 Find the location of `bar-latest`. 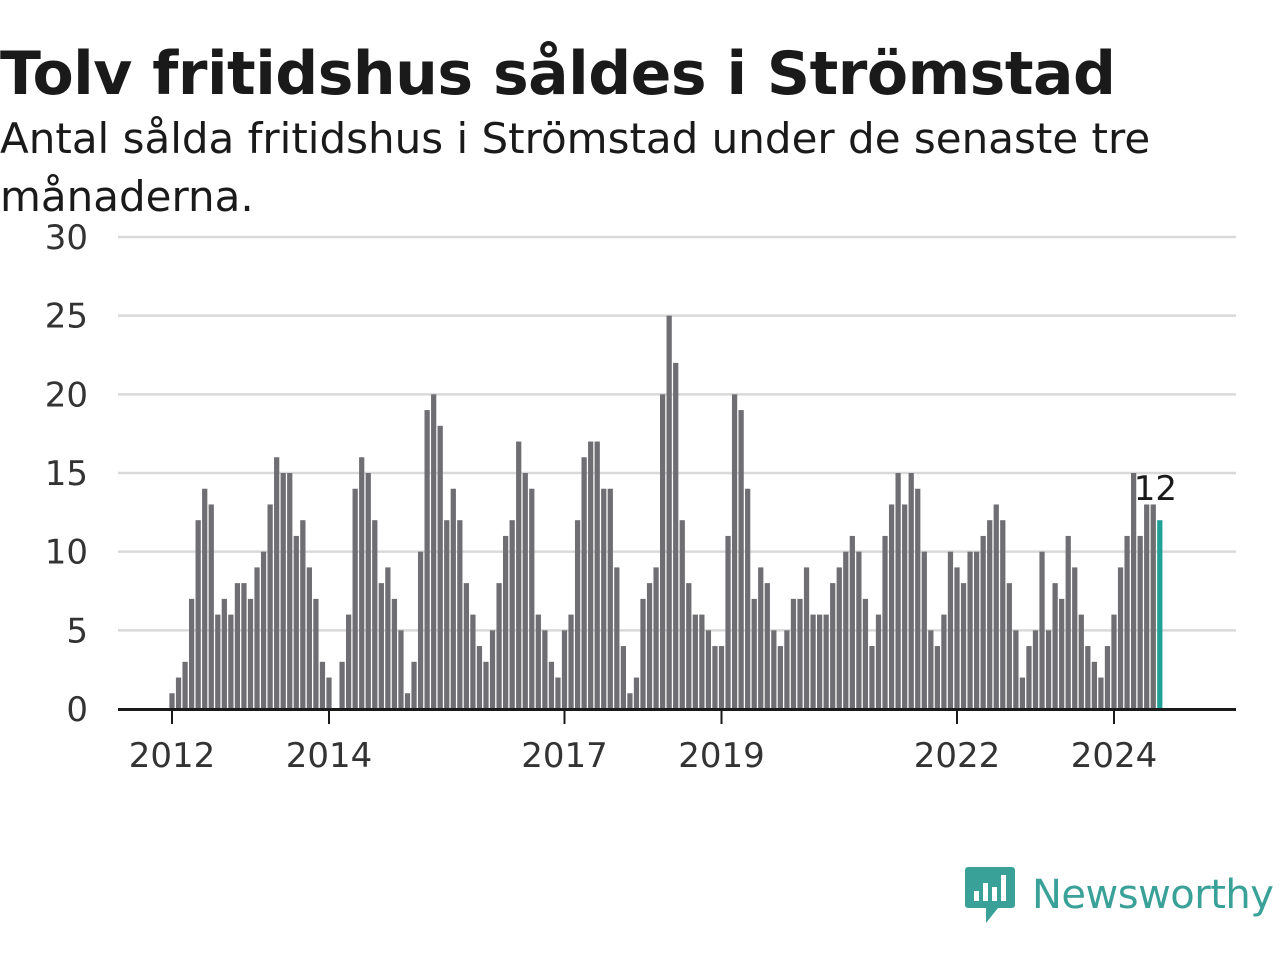

bar-latest is located at coordinates (1160, 614).